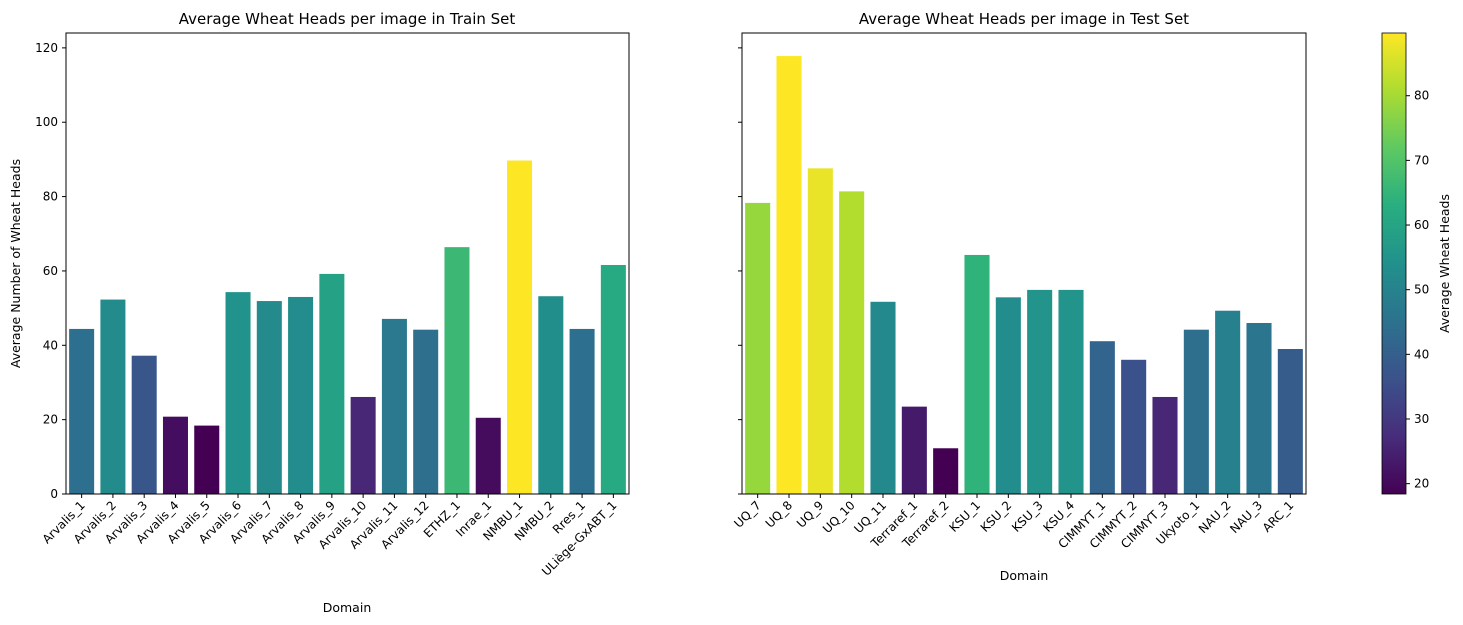  What do you see at coordinates (613, 379) in the screenshot?
I see `bar-ULiège-GxABT_1` at bounding box center [613, 379].